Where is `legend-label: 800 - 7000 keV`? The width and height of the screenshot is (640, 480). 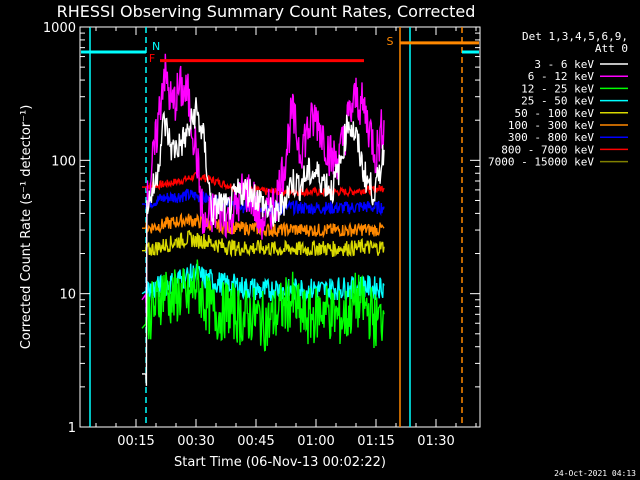 legend-label: 800 - 7000 keV is located at coordinates (547, 149).